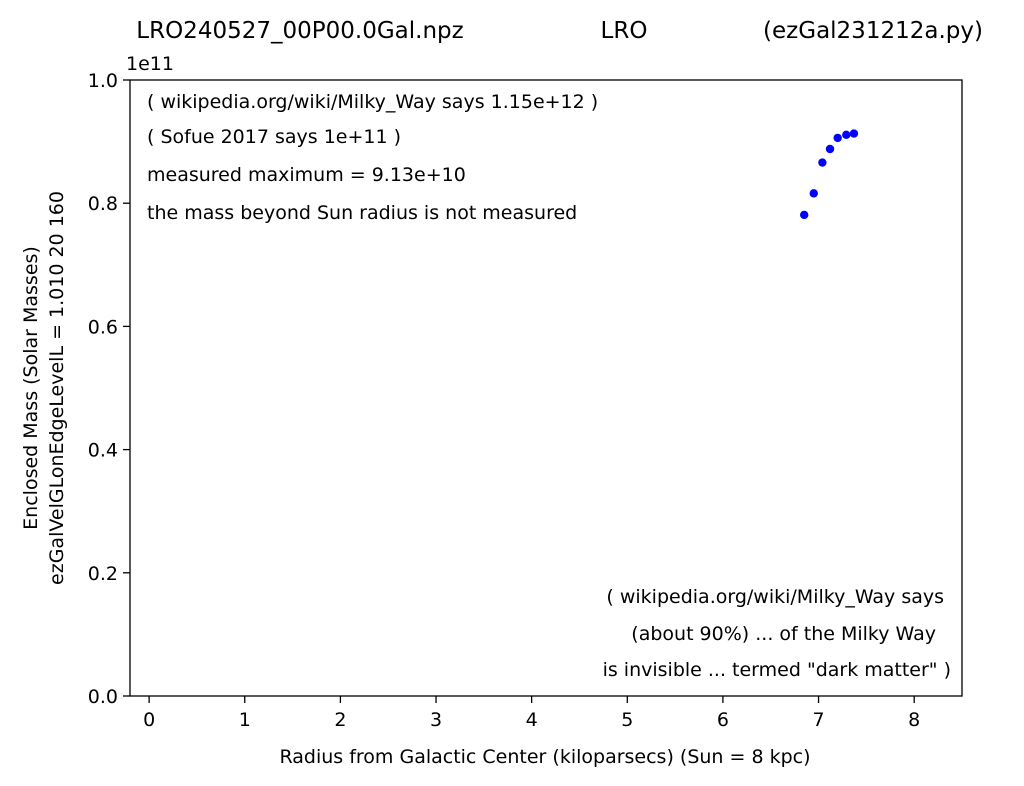  What do you see at coordinates (150, 64) in the screenshot?
I see `y-offset-label: 1e11` at bounding box center [150, 64].